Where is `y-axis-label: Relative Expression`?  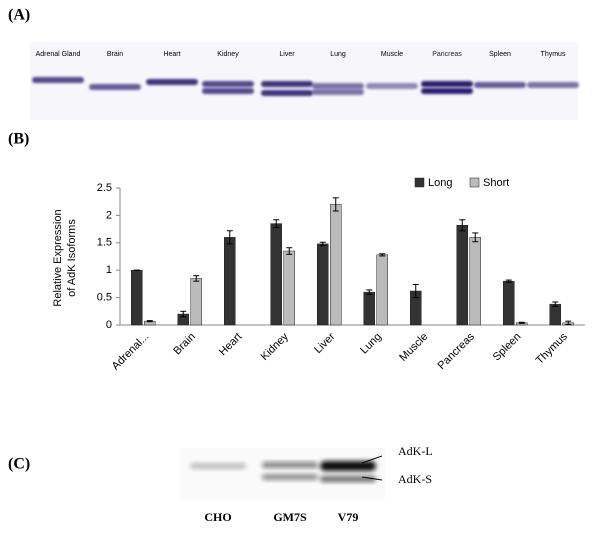
y-axis-label: Relative Expression is located at coordinates (58, 257).